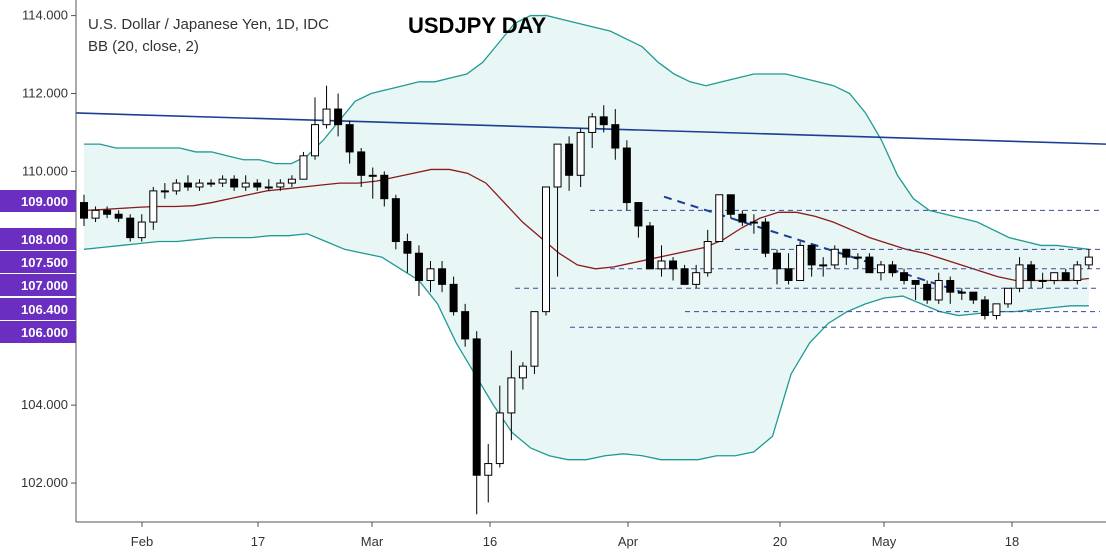 Image resolution: width=1106 pixels, height=560 pixels. I want to click on x-tick-label: 17, so click(258, 541).